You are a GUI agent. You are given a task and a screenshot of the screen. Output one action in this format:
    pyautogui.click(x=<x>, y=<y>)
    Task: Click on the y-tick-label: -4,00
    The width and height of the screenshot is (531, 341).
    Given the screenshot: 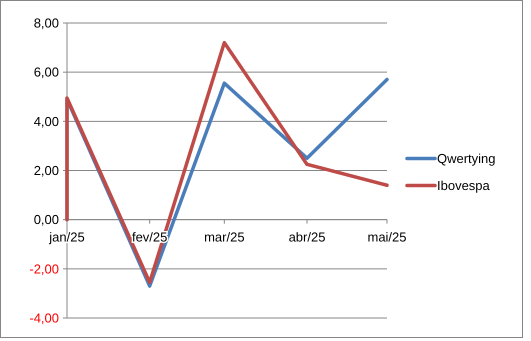 What is the action you would take?
    pyautogui.click(x=44, y=318)
    